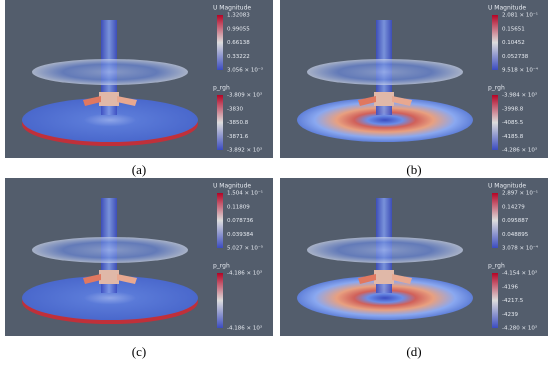  What do you see at coordinates (519, 328) in the screenshot?
I see `legend-tick: -4.280 × 10³` at bounding box center [519, 328].